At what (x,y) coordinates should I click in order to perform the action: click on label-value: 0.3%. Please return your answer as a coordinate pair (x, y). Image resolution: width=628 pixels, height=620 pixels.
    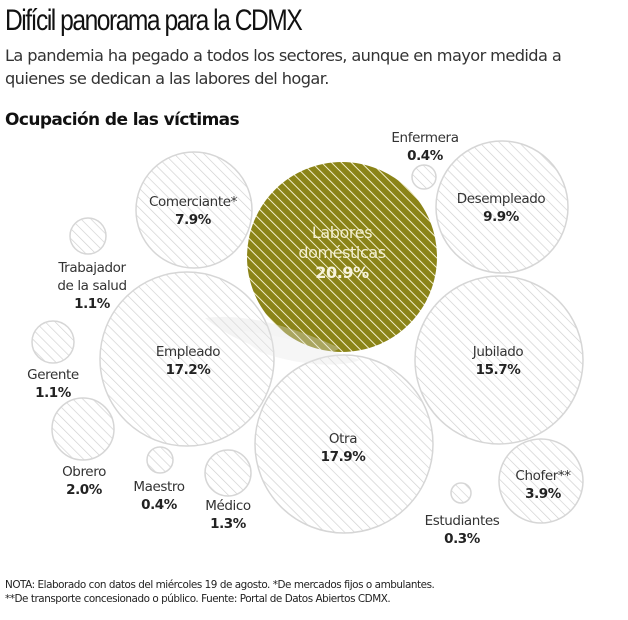
    Looking at the image, I should click on (462, 539).